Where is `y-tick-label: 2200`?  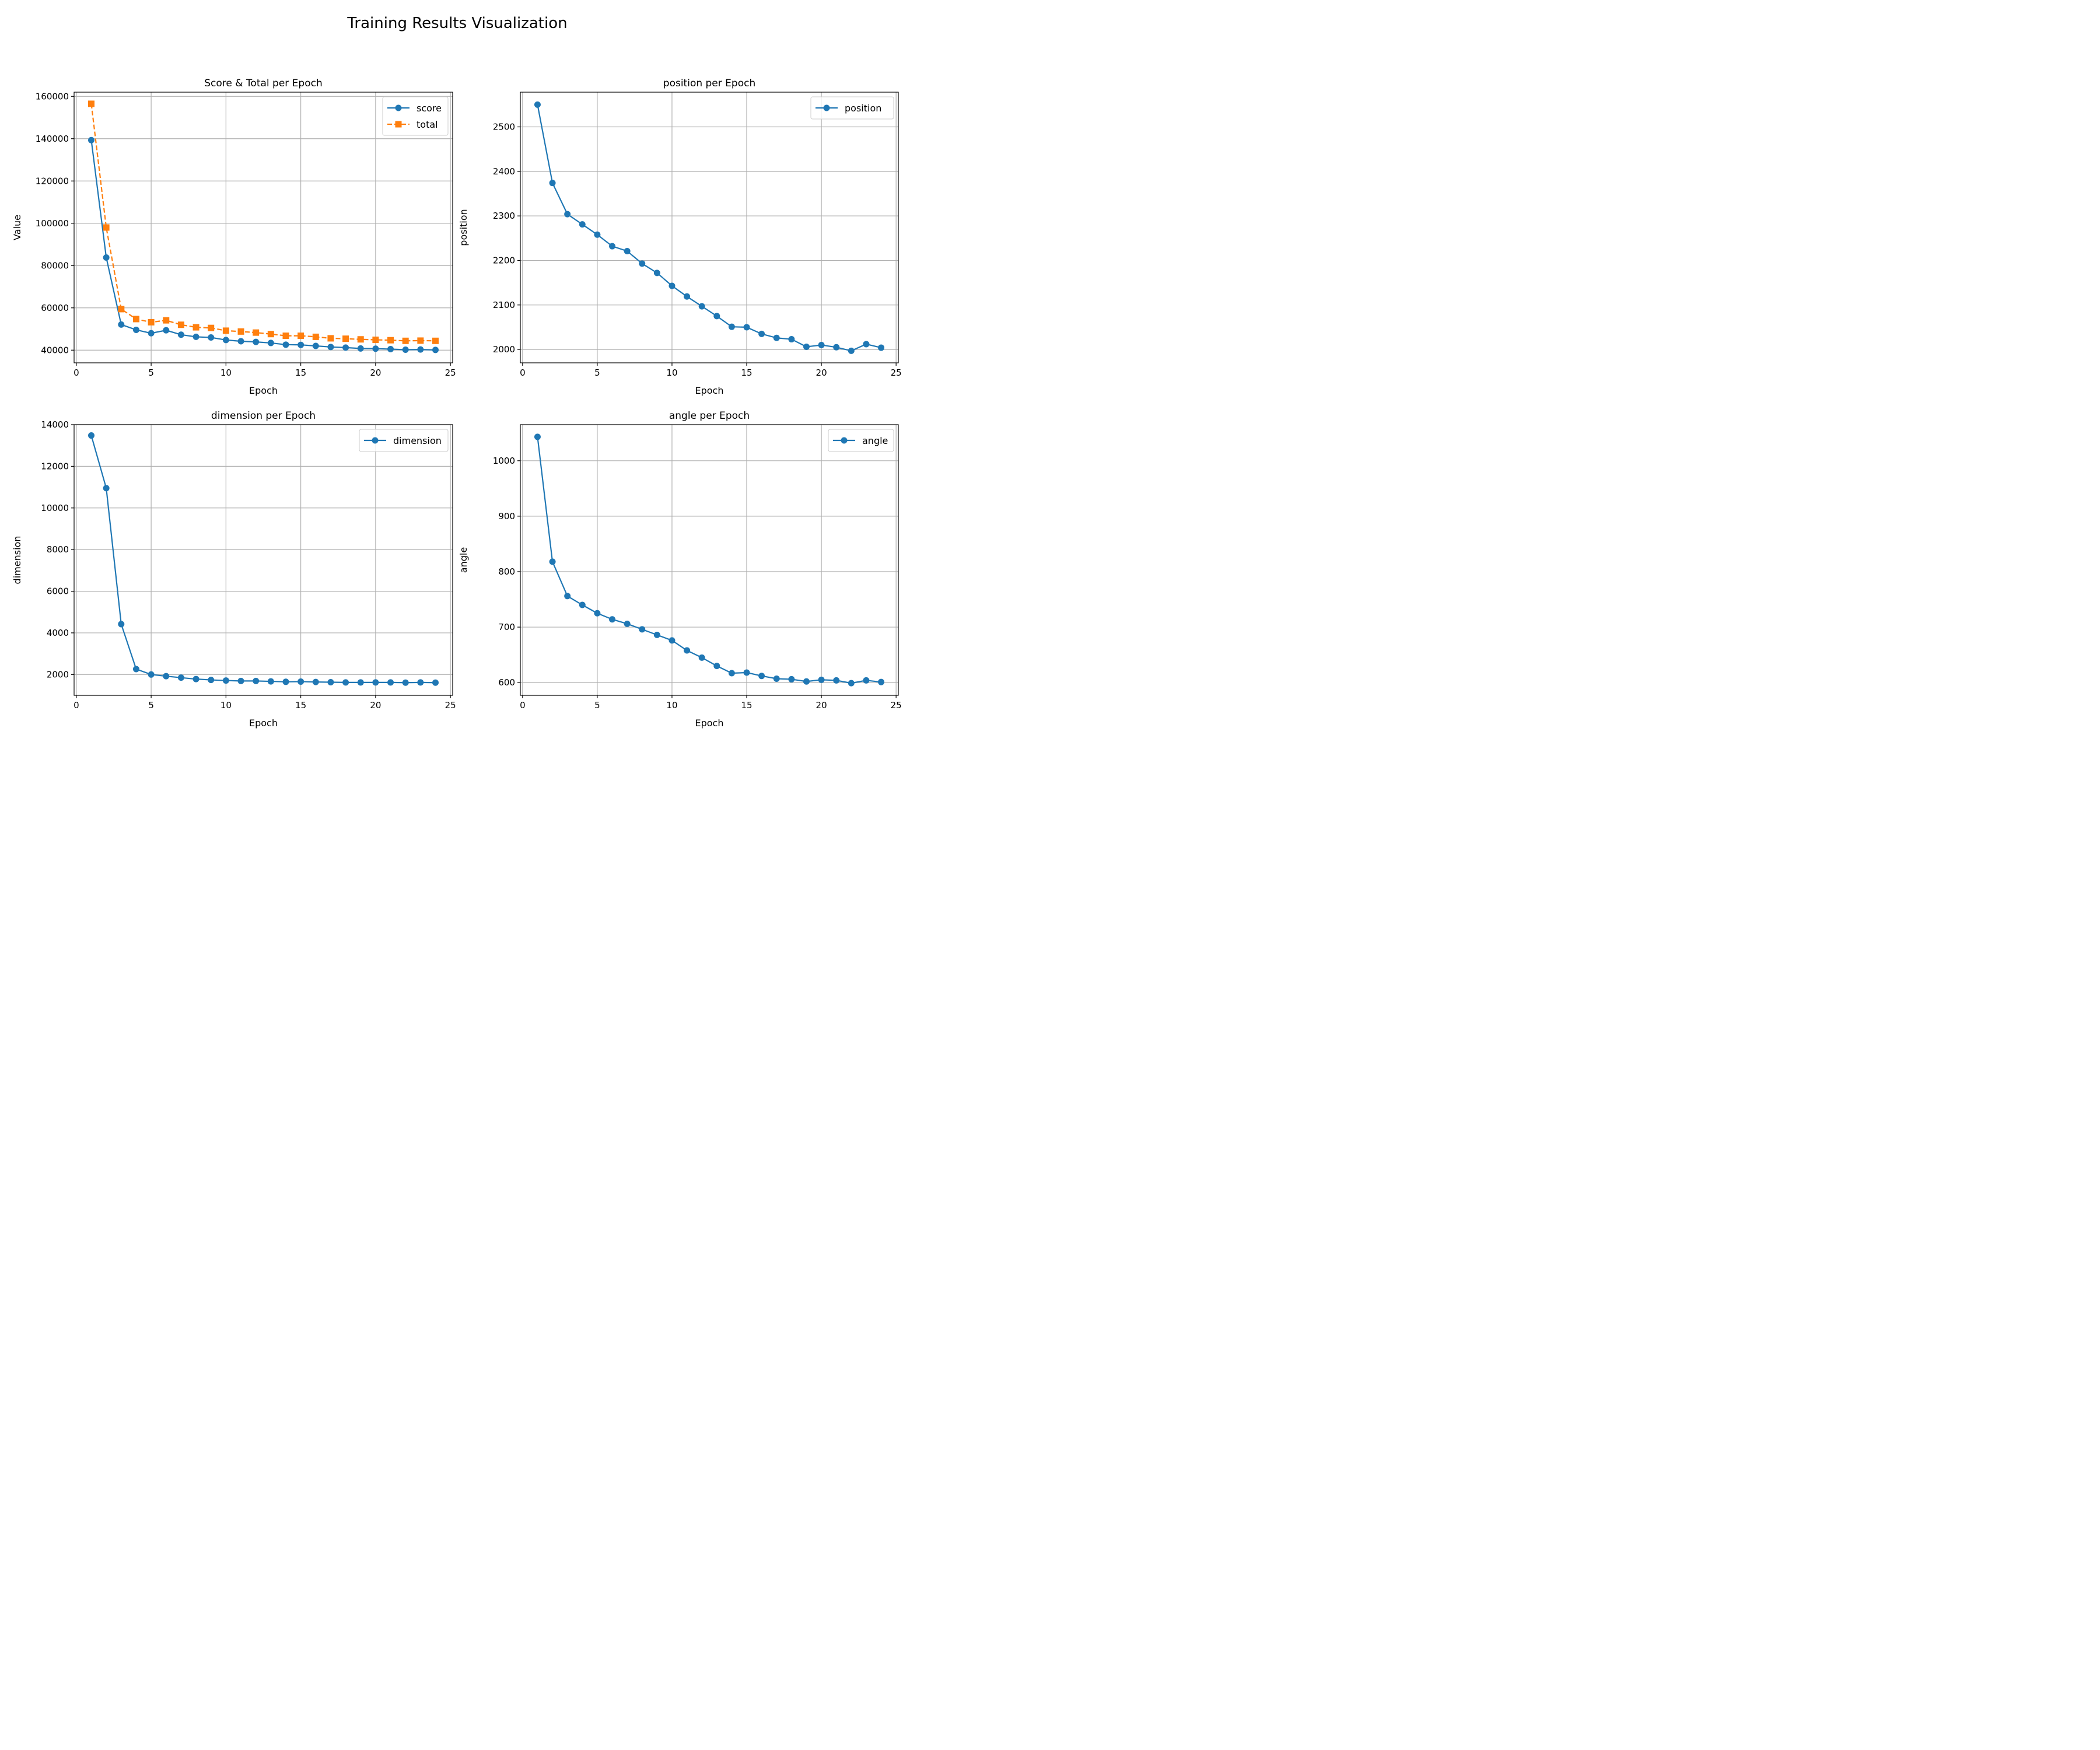 y-tick-label: 2200 is located at coordinates (504, 260).